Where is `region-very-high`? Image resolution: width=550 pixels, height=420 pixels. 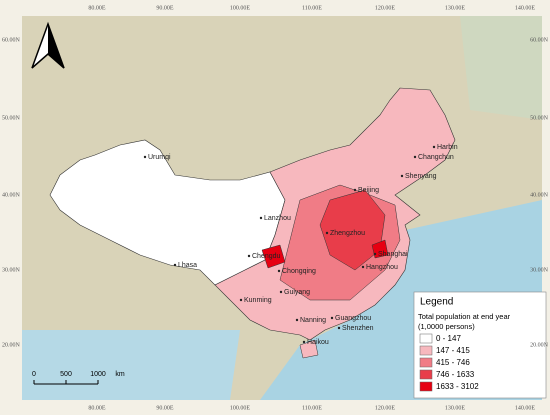
region-very-high is located at coordinates (352, 230).